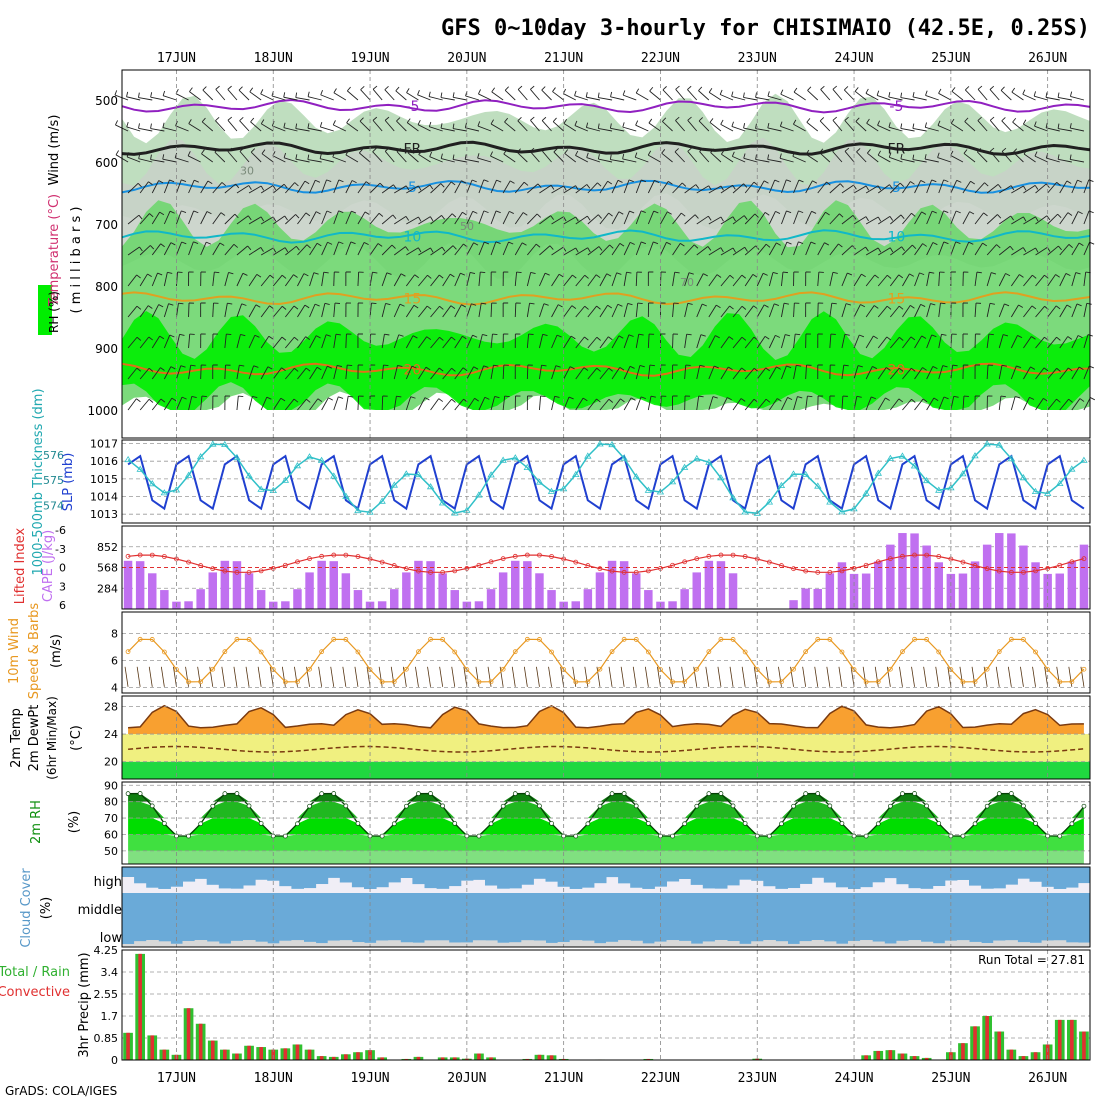 This screenshot has height=1100, width=1100. I want to click on upper-ylabel-pressure: ( m i l l i b a r s ), so click(76, 260).